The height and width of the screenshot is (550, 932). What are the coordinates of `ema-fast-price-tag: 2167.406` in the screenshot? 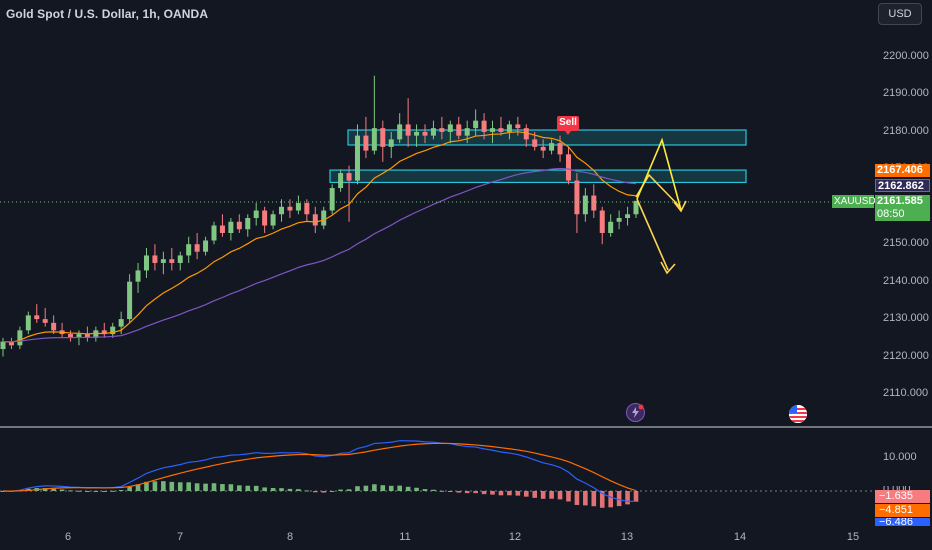 It's located at (902, 170).